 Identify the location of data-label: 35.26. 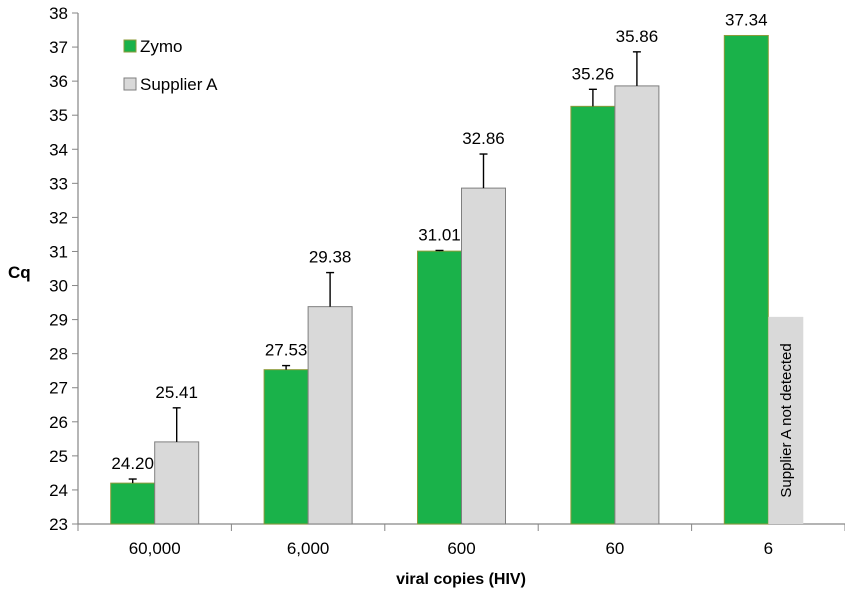
(593, 73).